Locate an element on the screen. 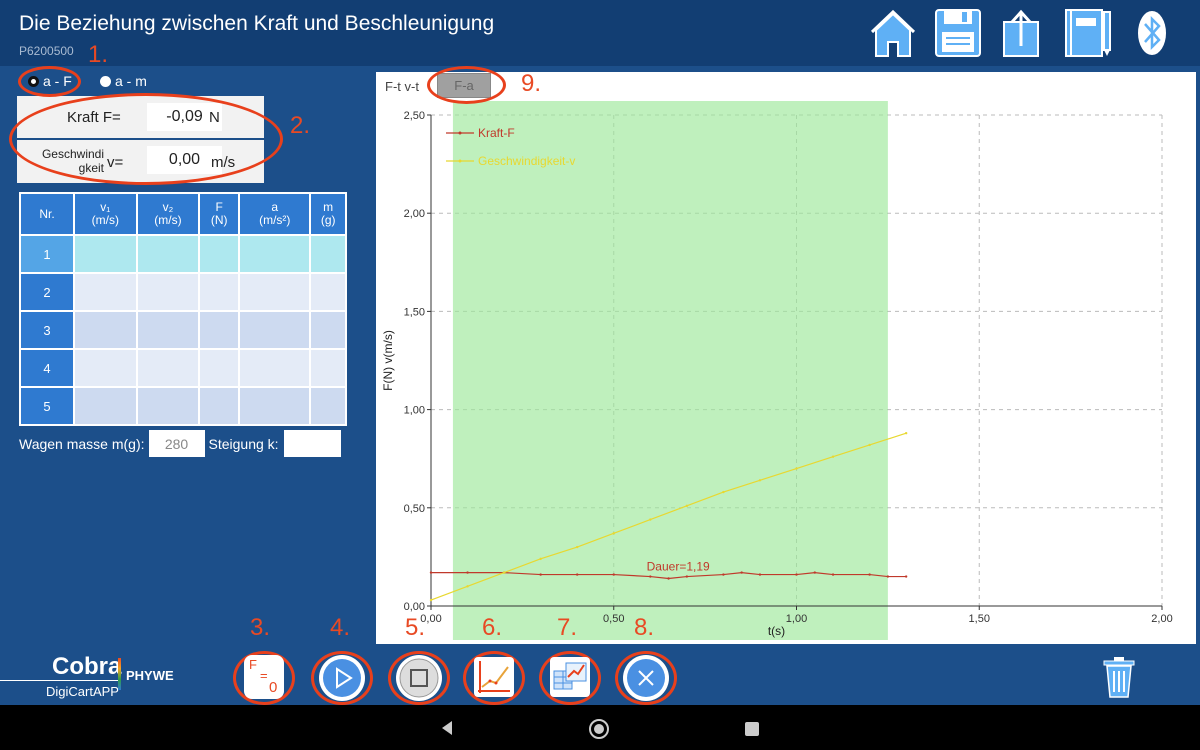  cobra-logo-text: Cobra is located at coordinates (87, 666).